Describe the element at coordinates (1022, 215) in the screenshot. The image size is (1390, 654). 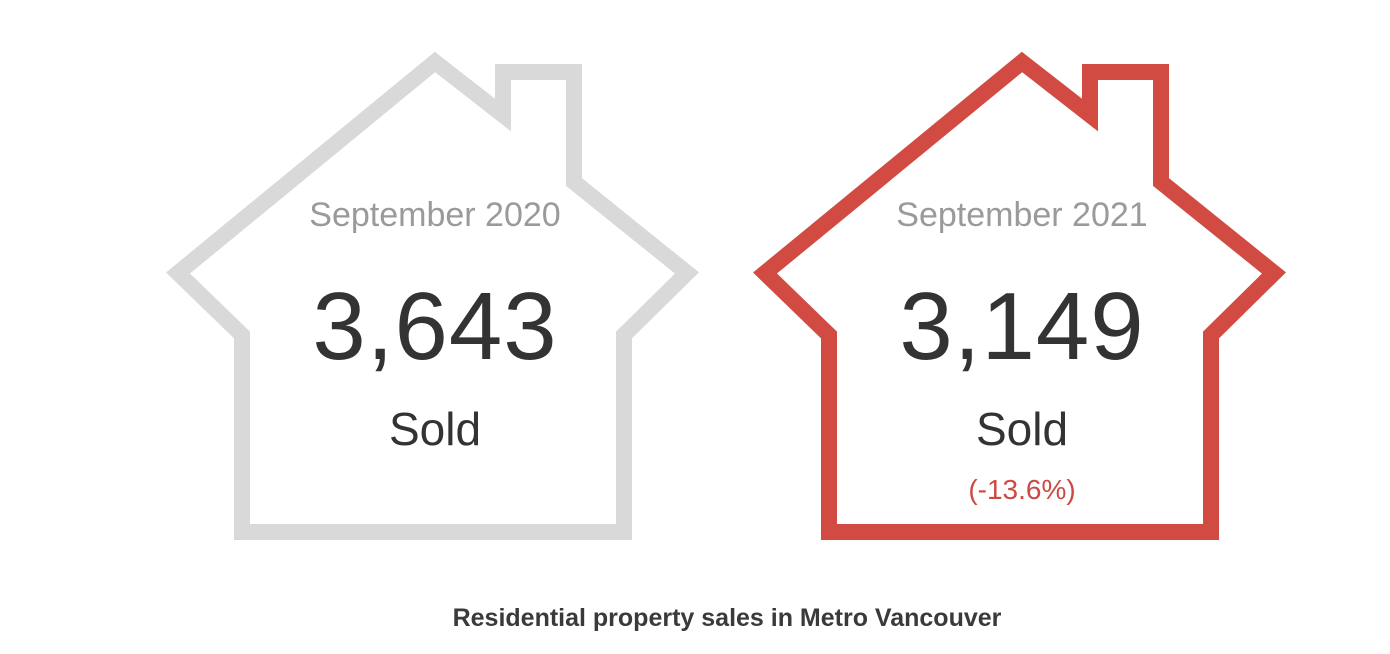
I see `period-label: September 2021` at that location.